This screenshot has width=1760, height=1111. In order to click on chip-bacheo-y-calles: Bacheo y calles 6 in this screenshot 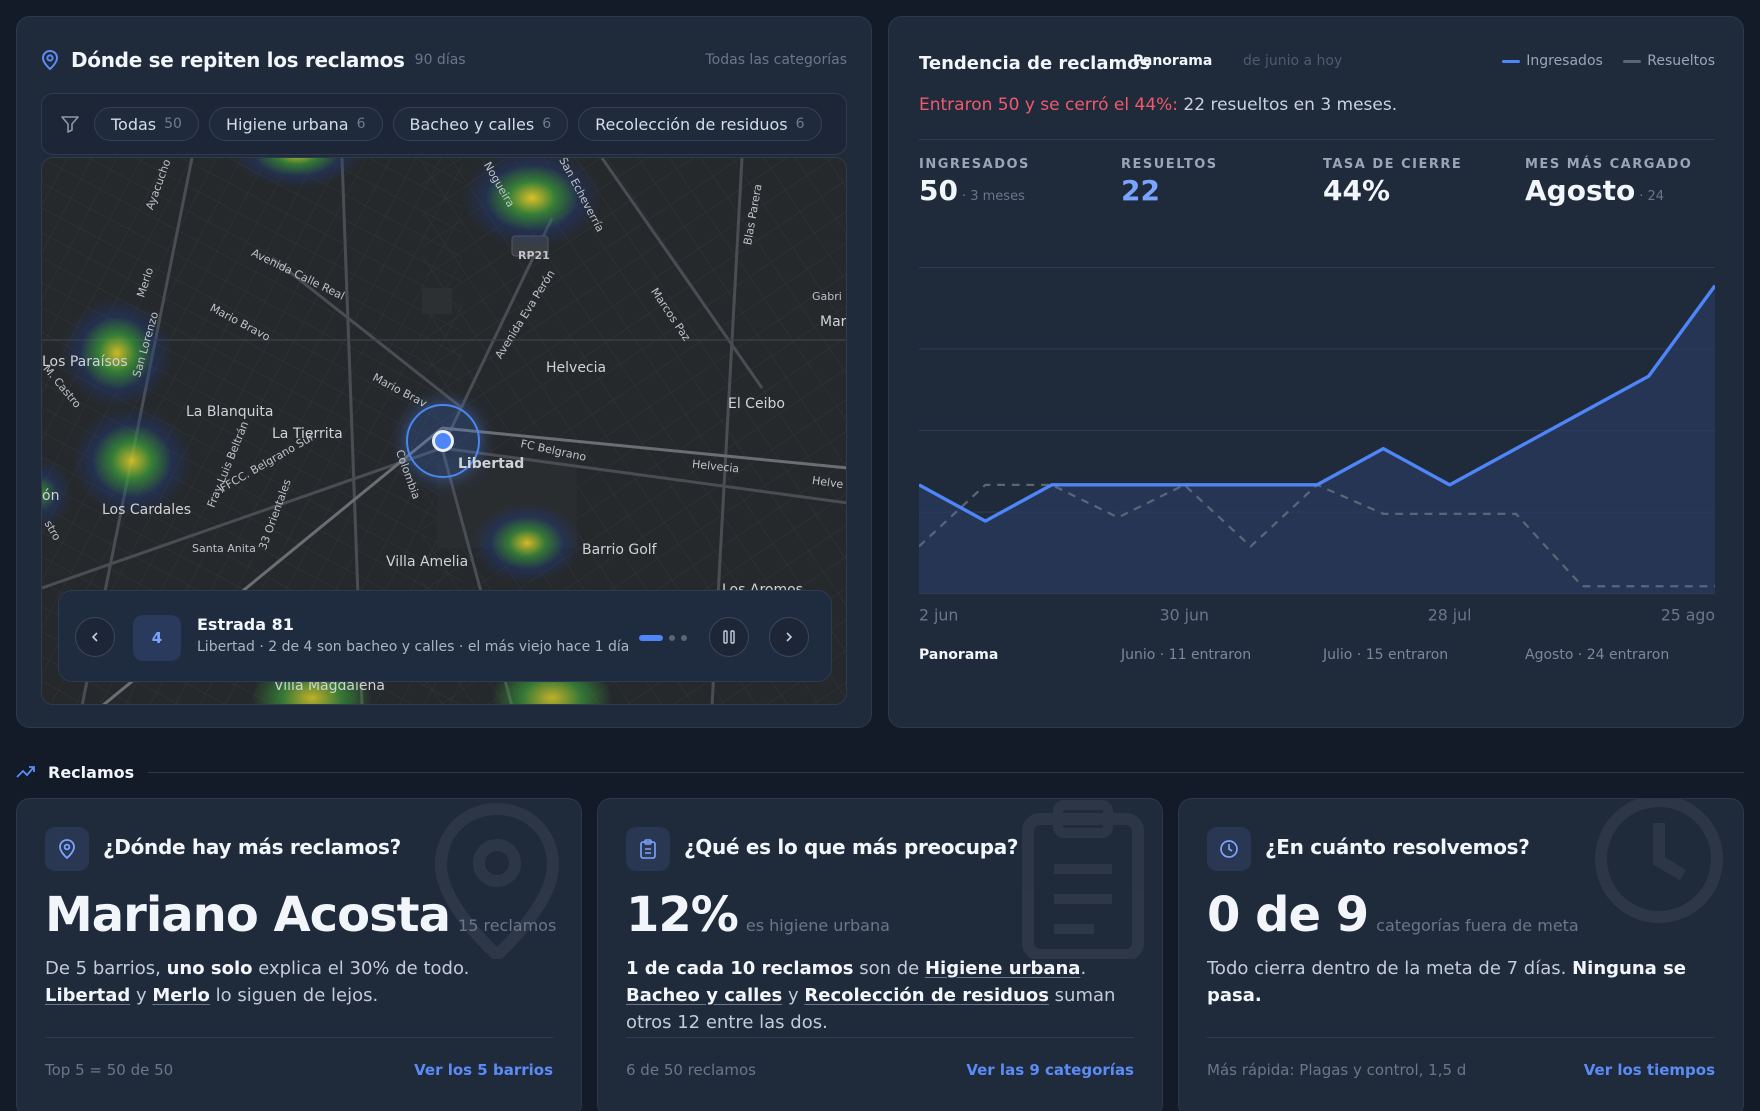, I will do `click(480, 124)`.